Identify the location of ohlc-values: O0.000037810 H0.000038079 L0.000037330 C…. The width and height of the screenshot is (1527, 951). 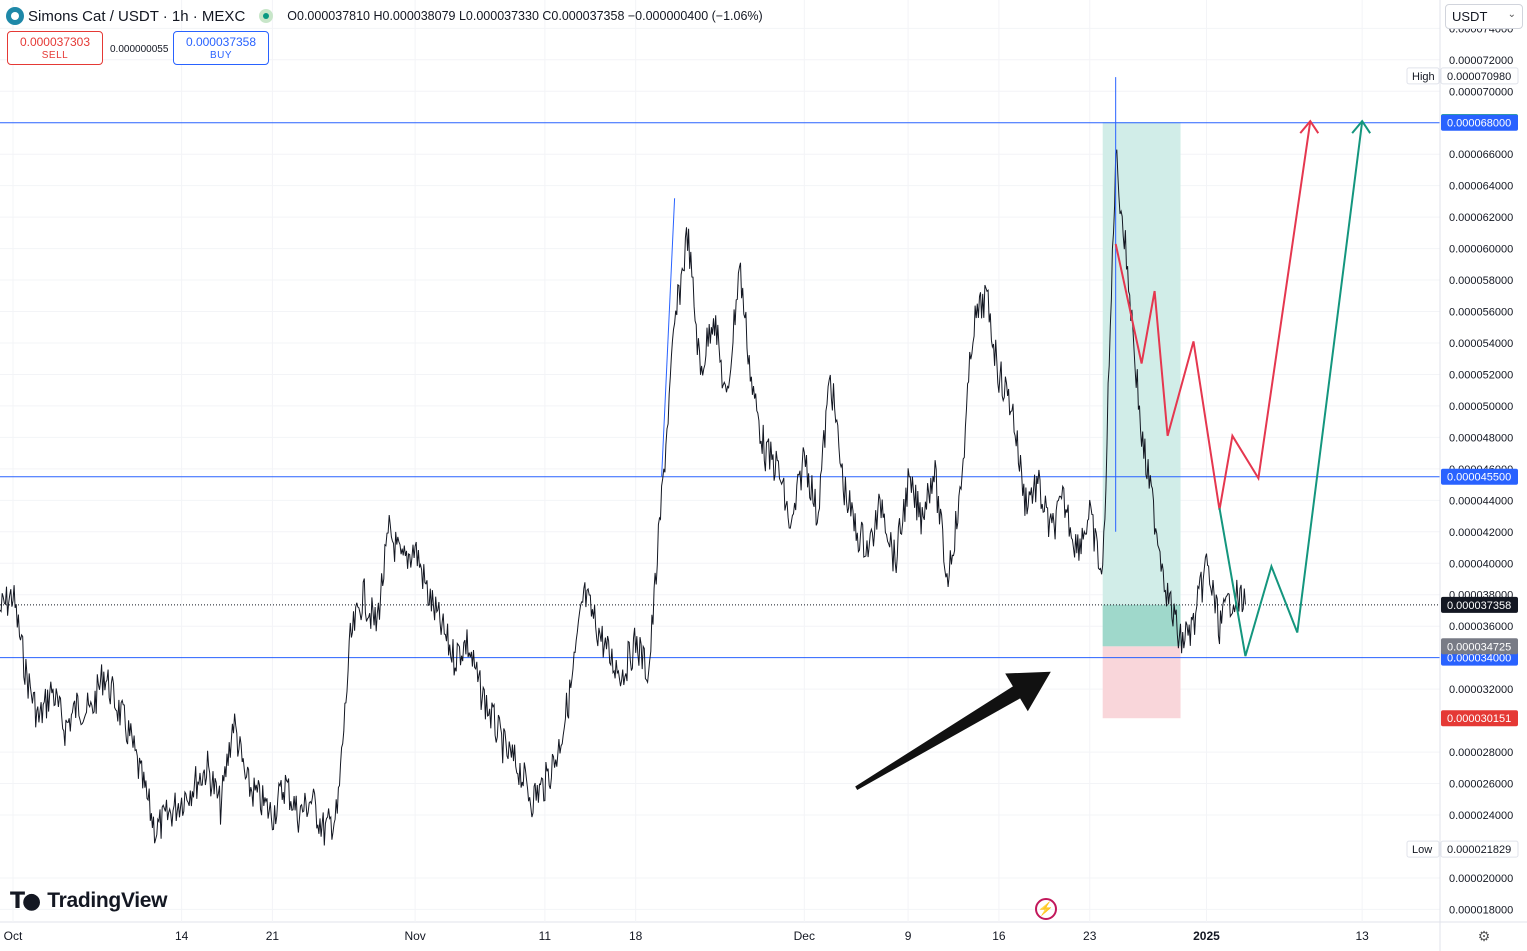
(525, 16).